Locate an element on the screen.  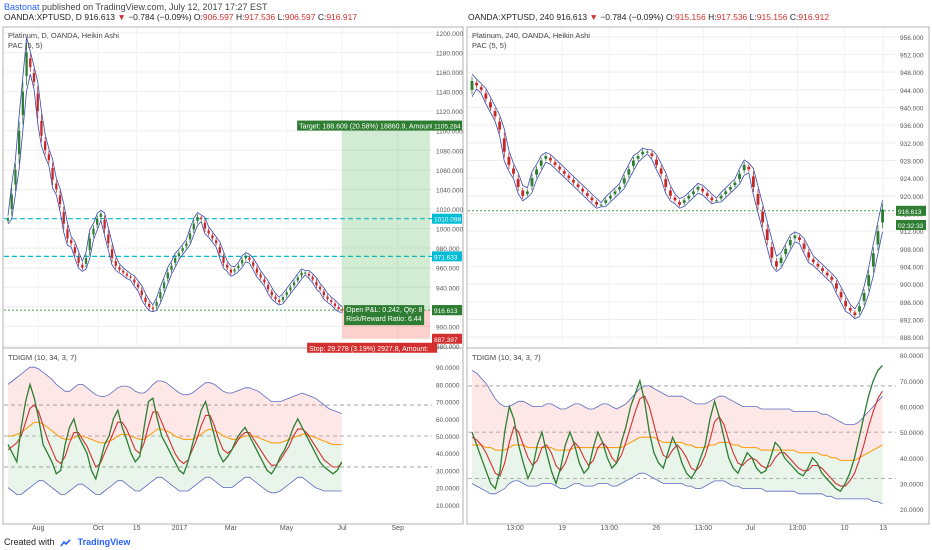
y-tick-label: 1120.000 is located at coordinates (449, 112).